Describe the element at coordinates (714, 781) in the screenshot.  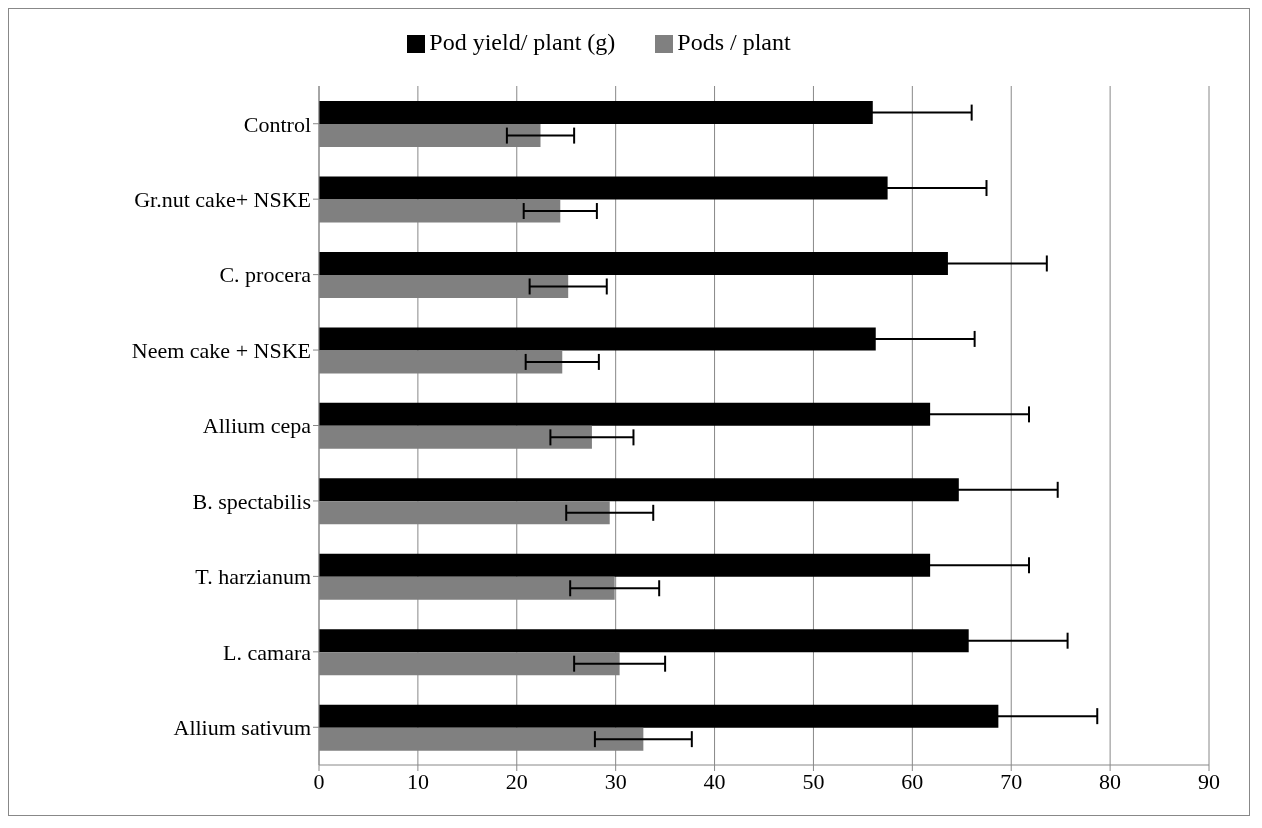
I see `x-tick-label: 40` at that location.